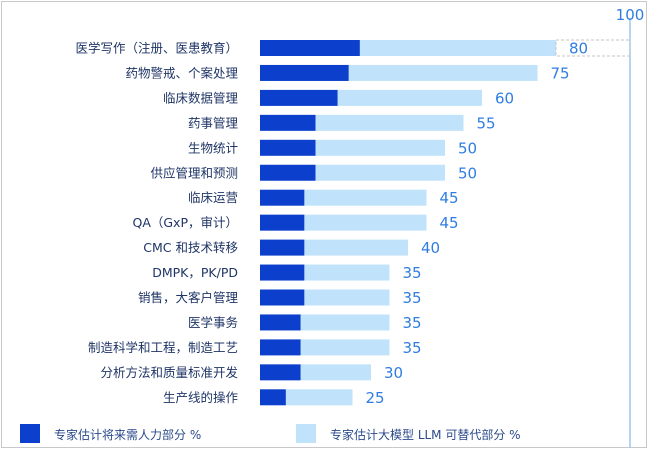 Image resolution: width=651 pixels, height=452 pixels. What do you see at coordinates (201, 97) in the screenshot?
I see `category-label: 临床数据管理` at bounding box center [201, 97].